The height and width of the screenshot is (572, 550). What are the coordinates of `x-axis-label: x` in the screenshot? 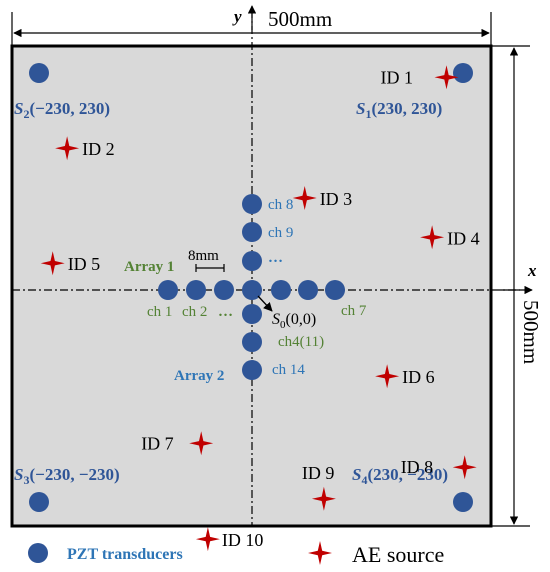 It's located at (532, 270).